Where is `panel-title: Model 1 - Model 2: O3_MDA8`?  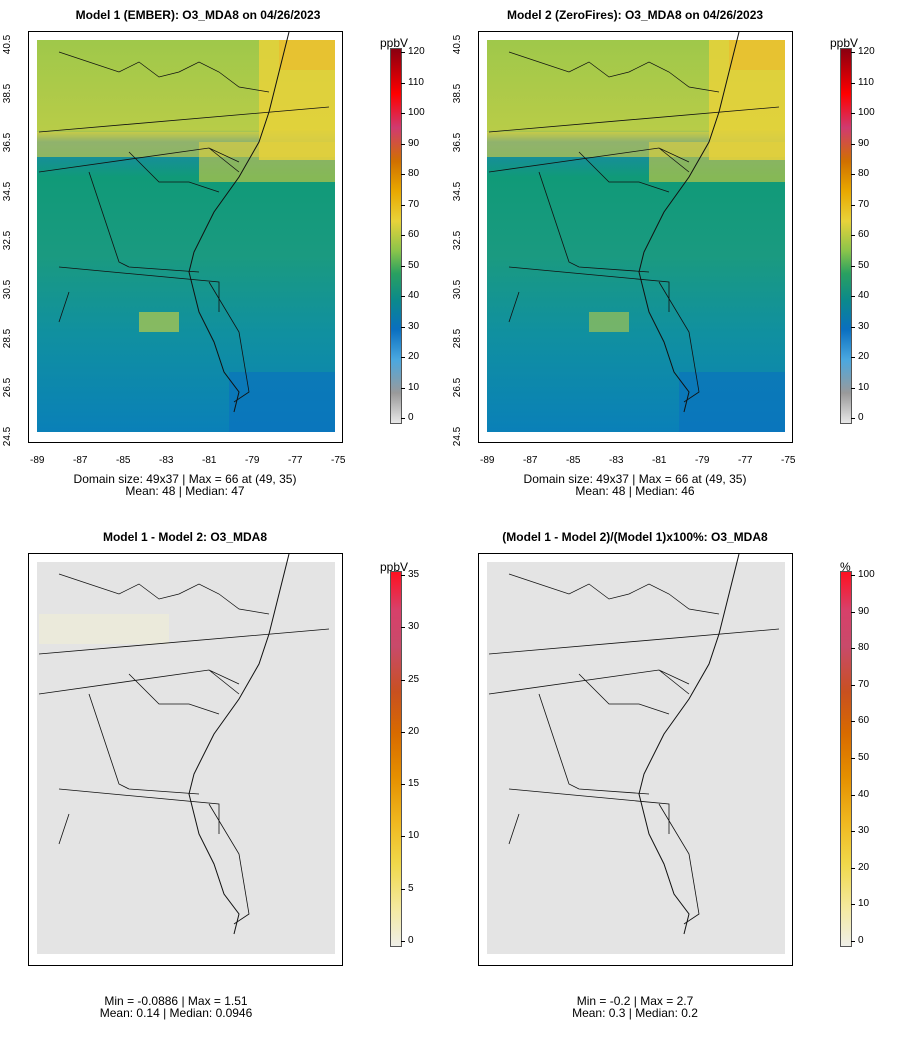 panel-title: Model 1 - Model 2: O3_MDA8 is located at coordinates (185, 537).